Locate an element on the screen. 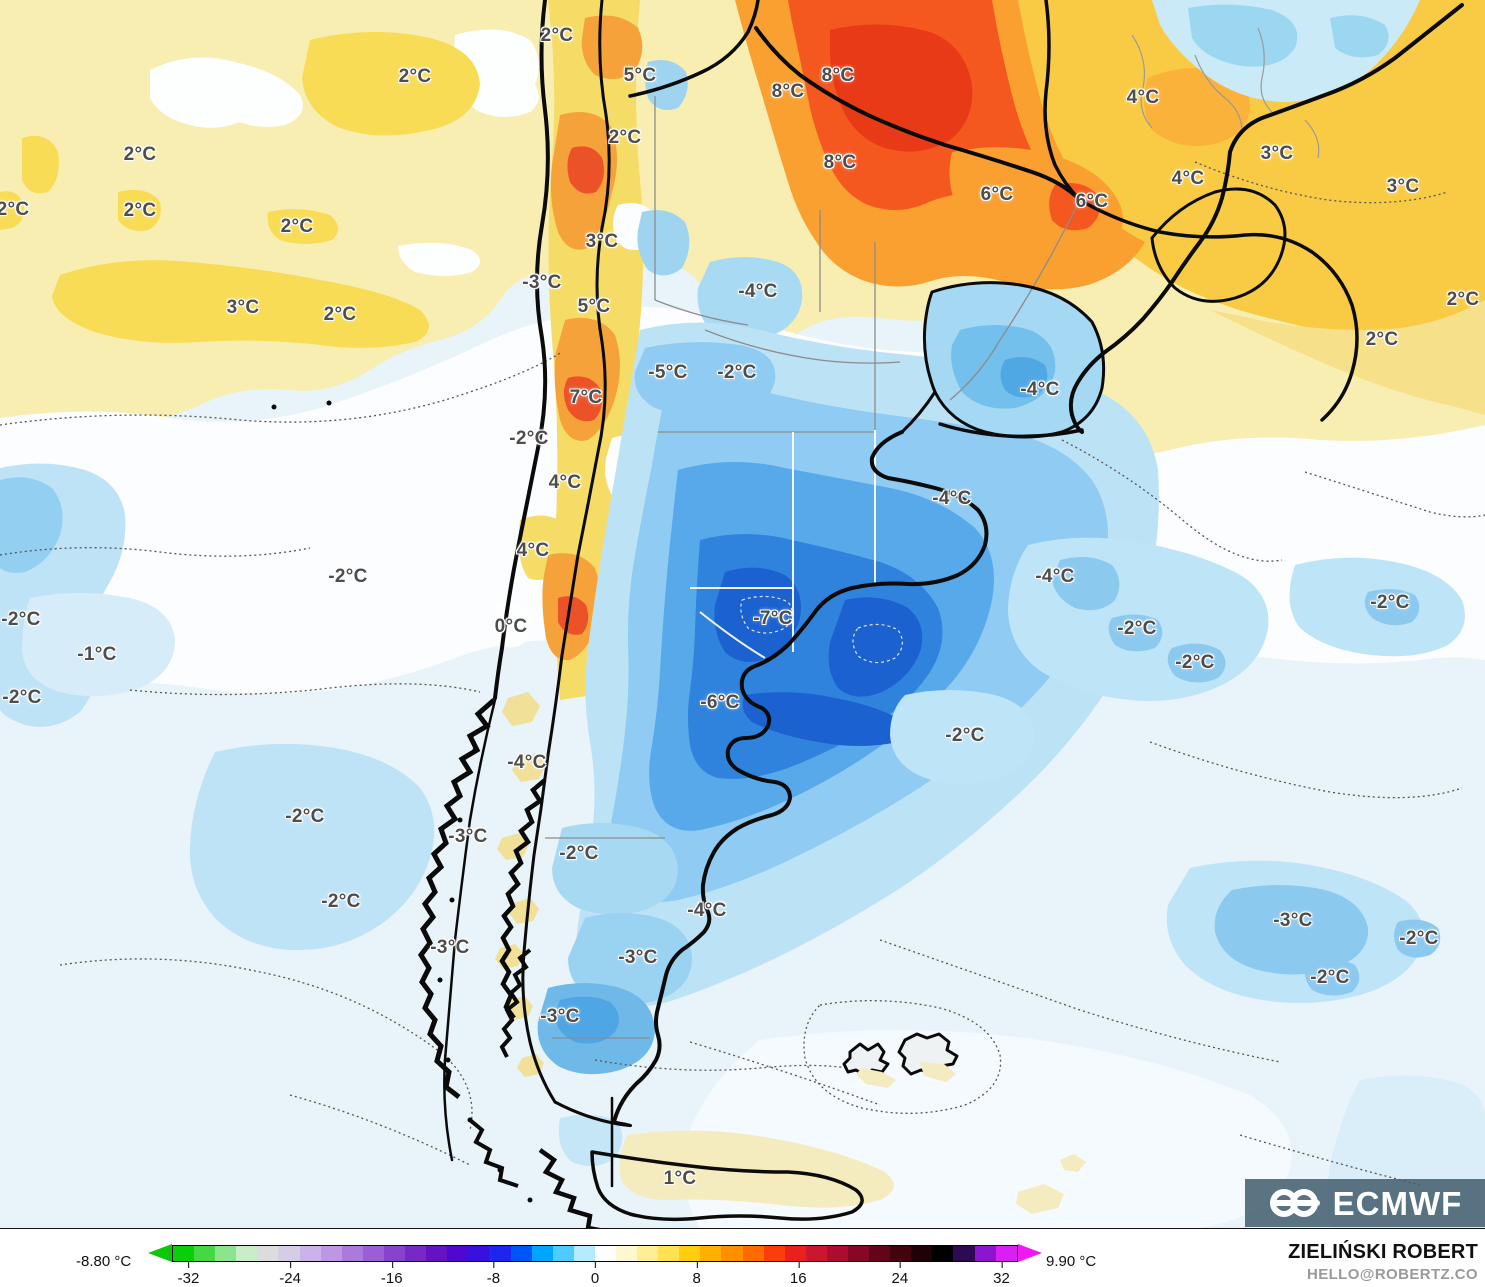 The height and width of the screenshot is (1287, 1485). colorbar-tick: -8 is located at coordinates (493, 1274).